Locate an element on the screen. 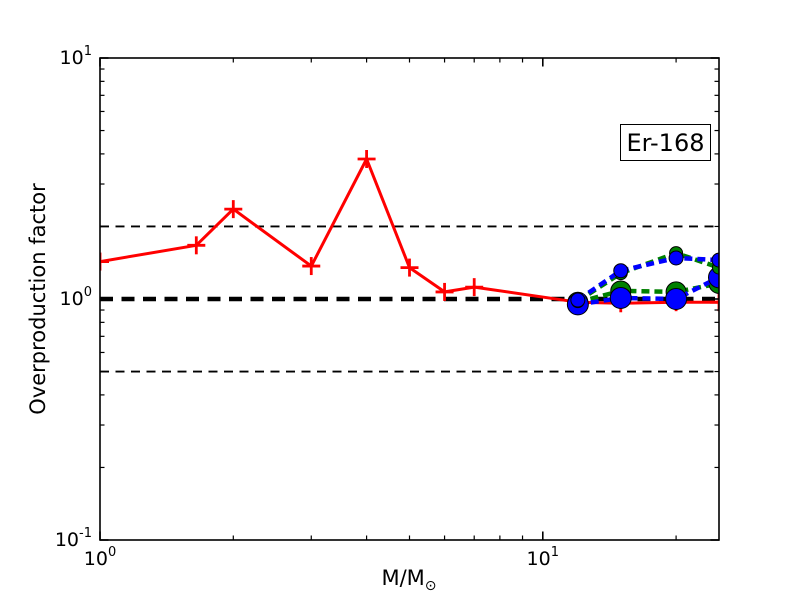 The width and height of the screenshot is (800, 600). sun-symbol: ⊙ is located at coordinates (430, 586).